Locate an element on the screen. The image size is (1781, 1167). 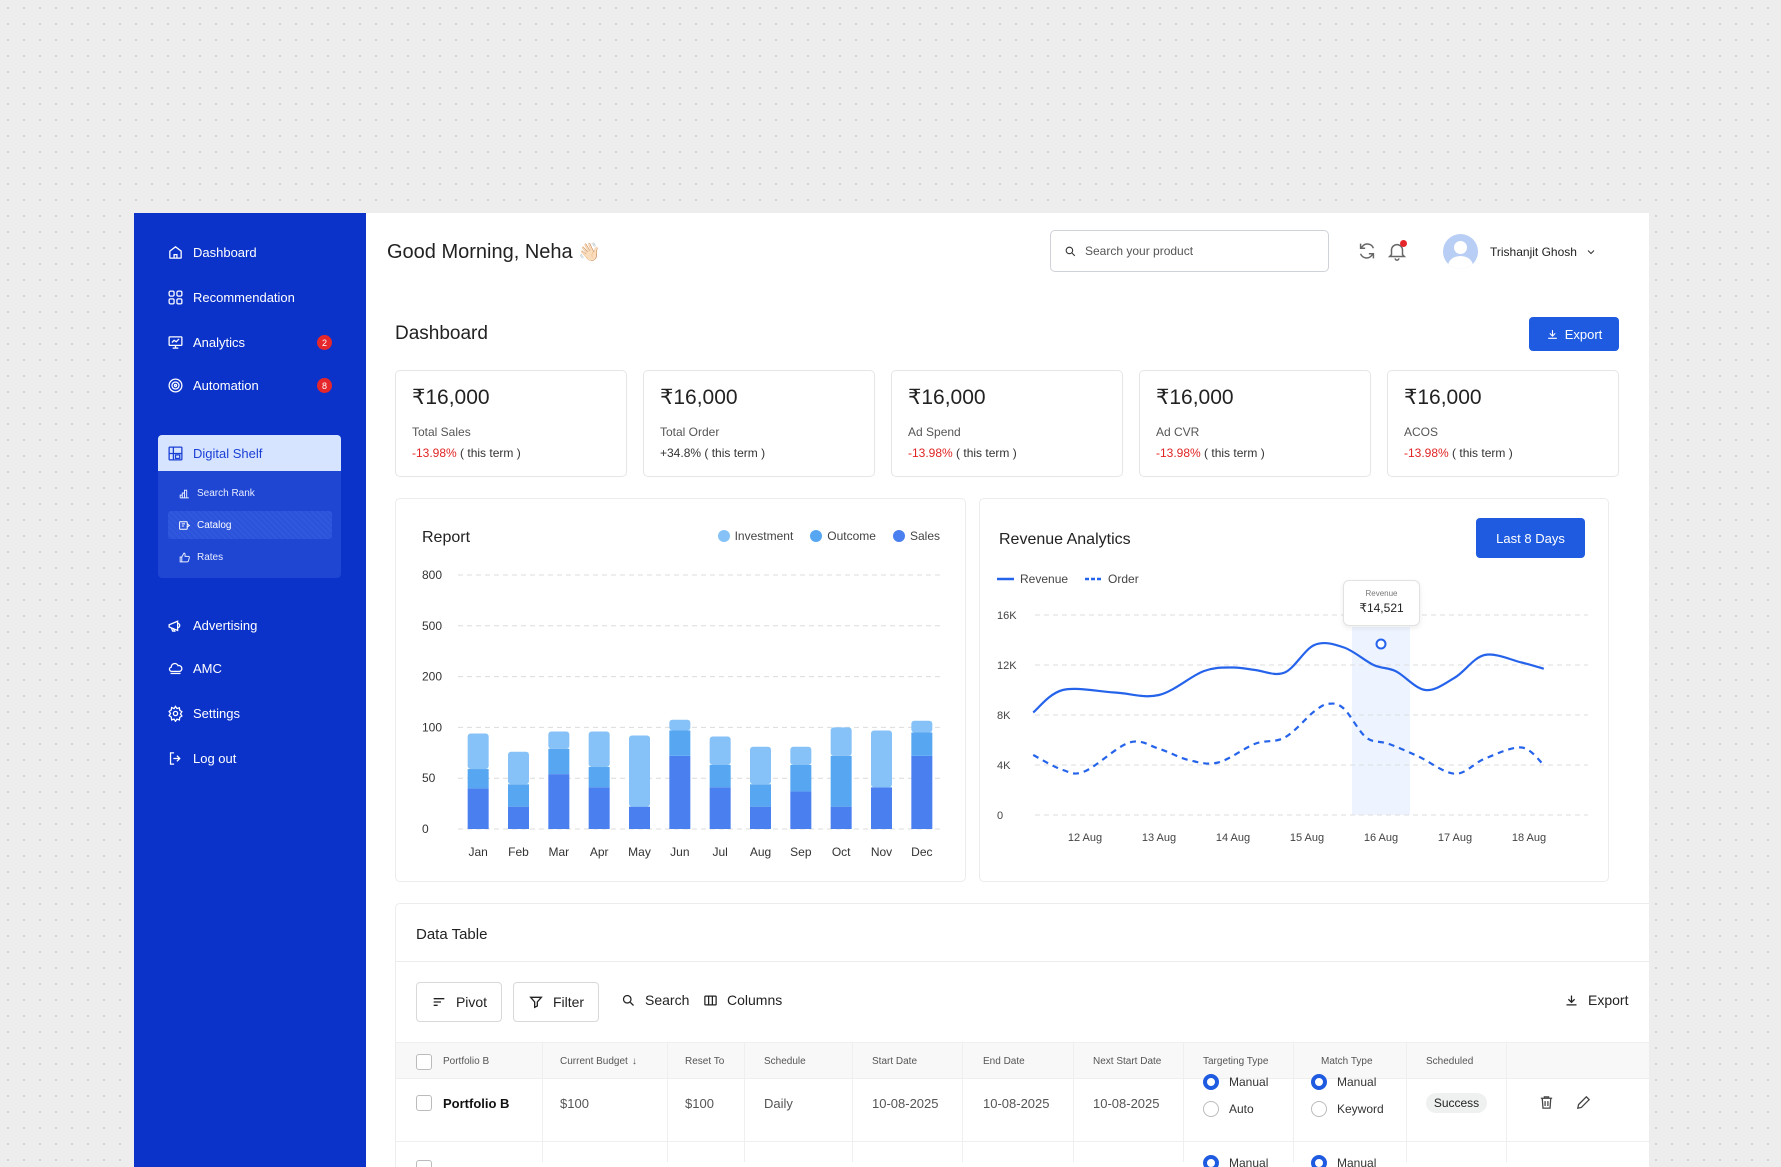
search-input: Search your product is located at coordinates (1189, 251).